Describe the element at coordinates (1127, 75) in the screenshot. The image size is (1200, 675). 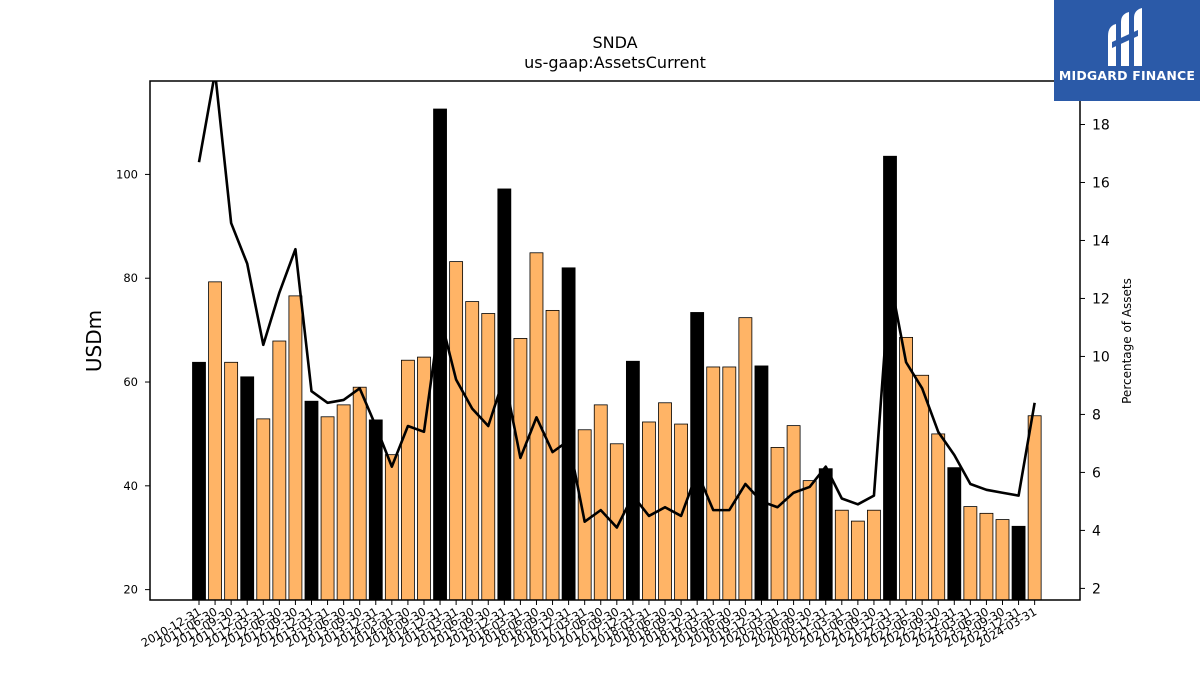
I see `brand-name: MIDGARD FINANCE` at that location.